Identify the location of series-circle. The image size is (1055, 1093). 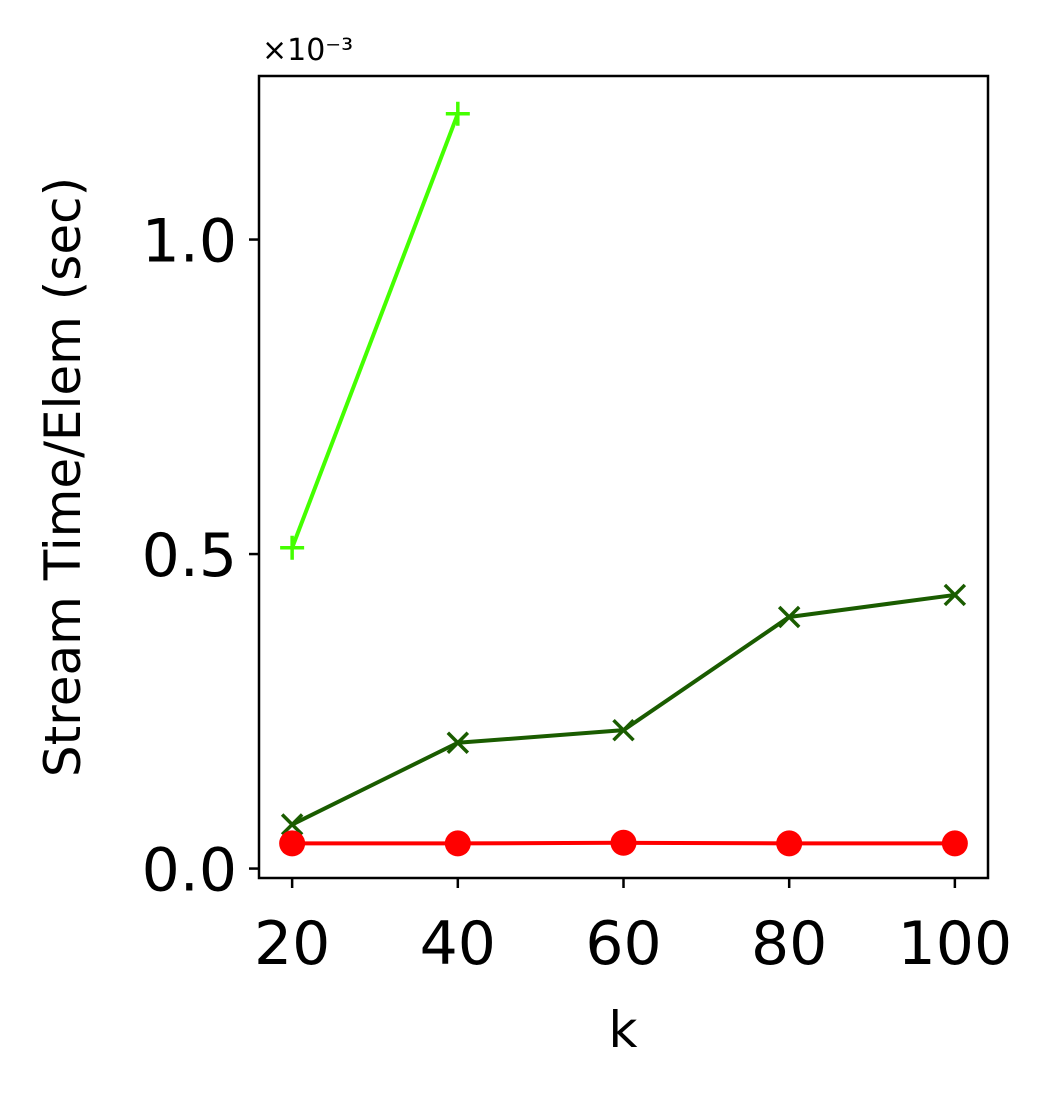
(623, 843).